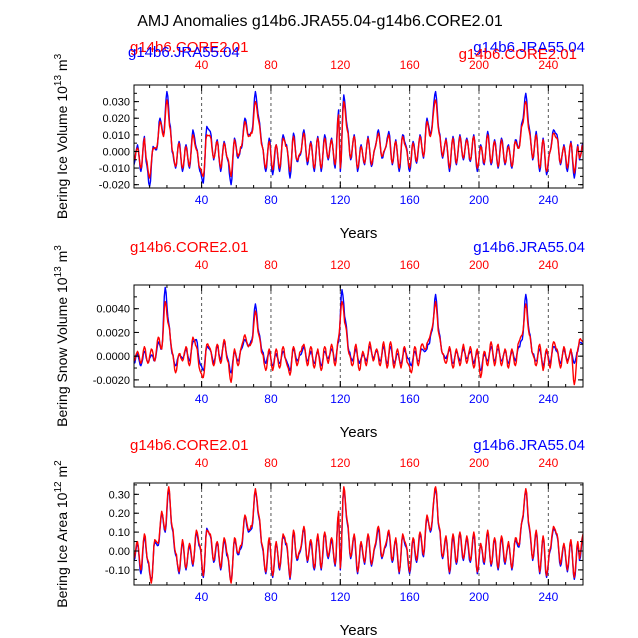 The height and width of the screenshot is (638, 638). What do you see at coordinates (116, 103) in the screenshot?
I see `y-tick-label: 0.030` at bounding box center [116, 103].